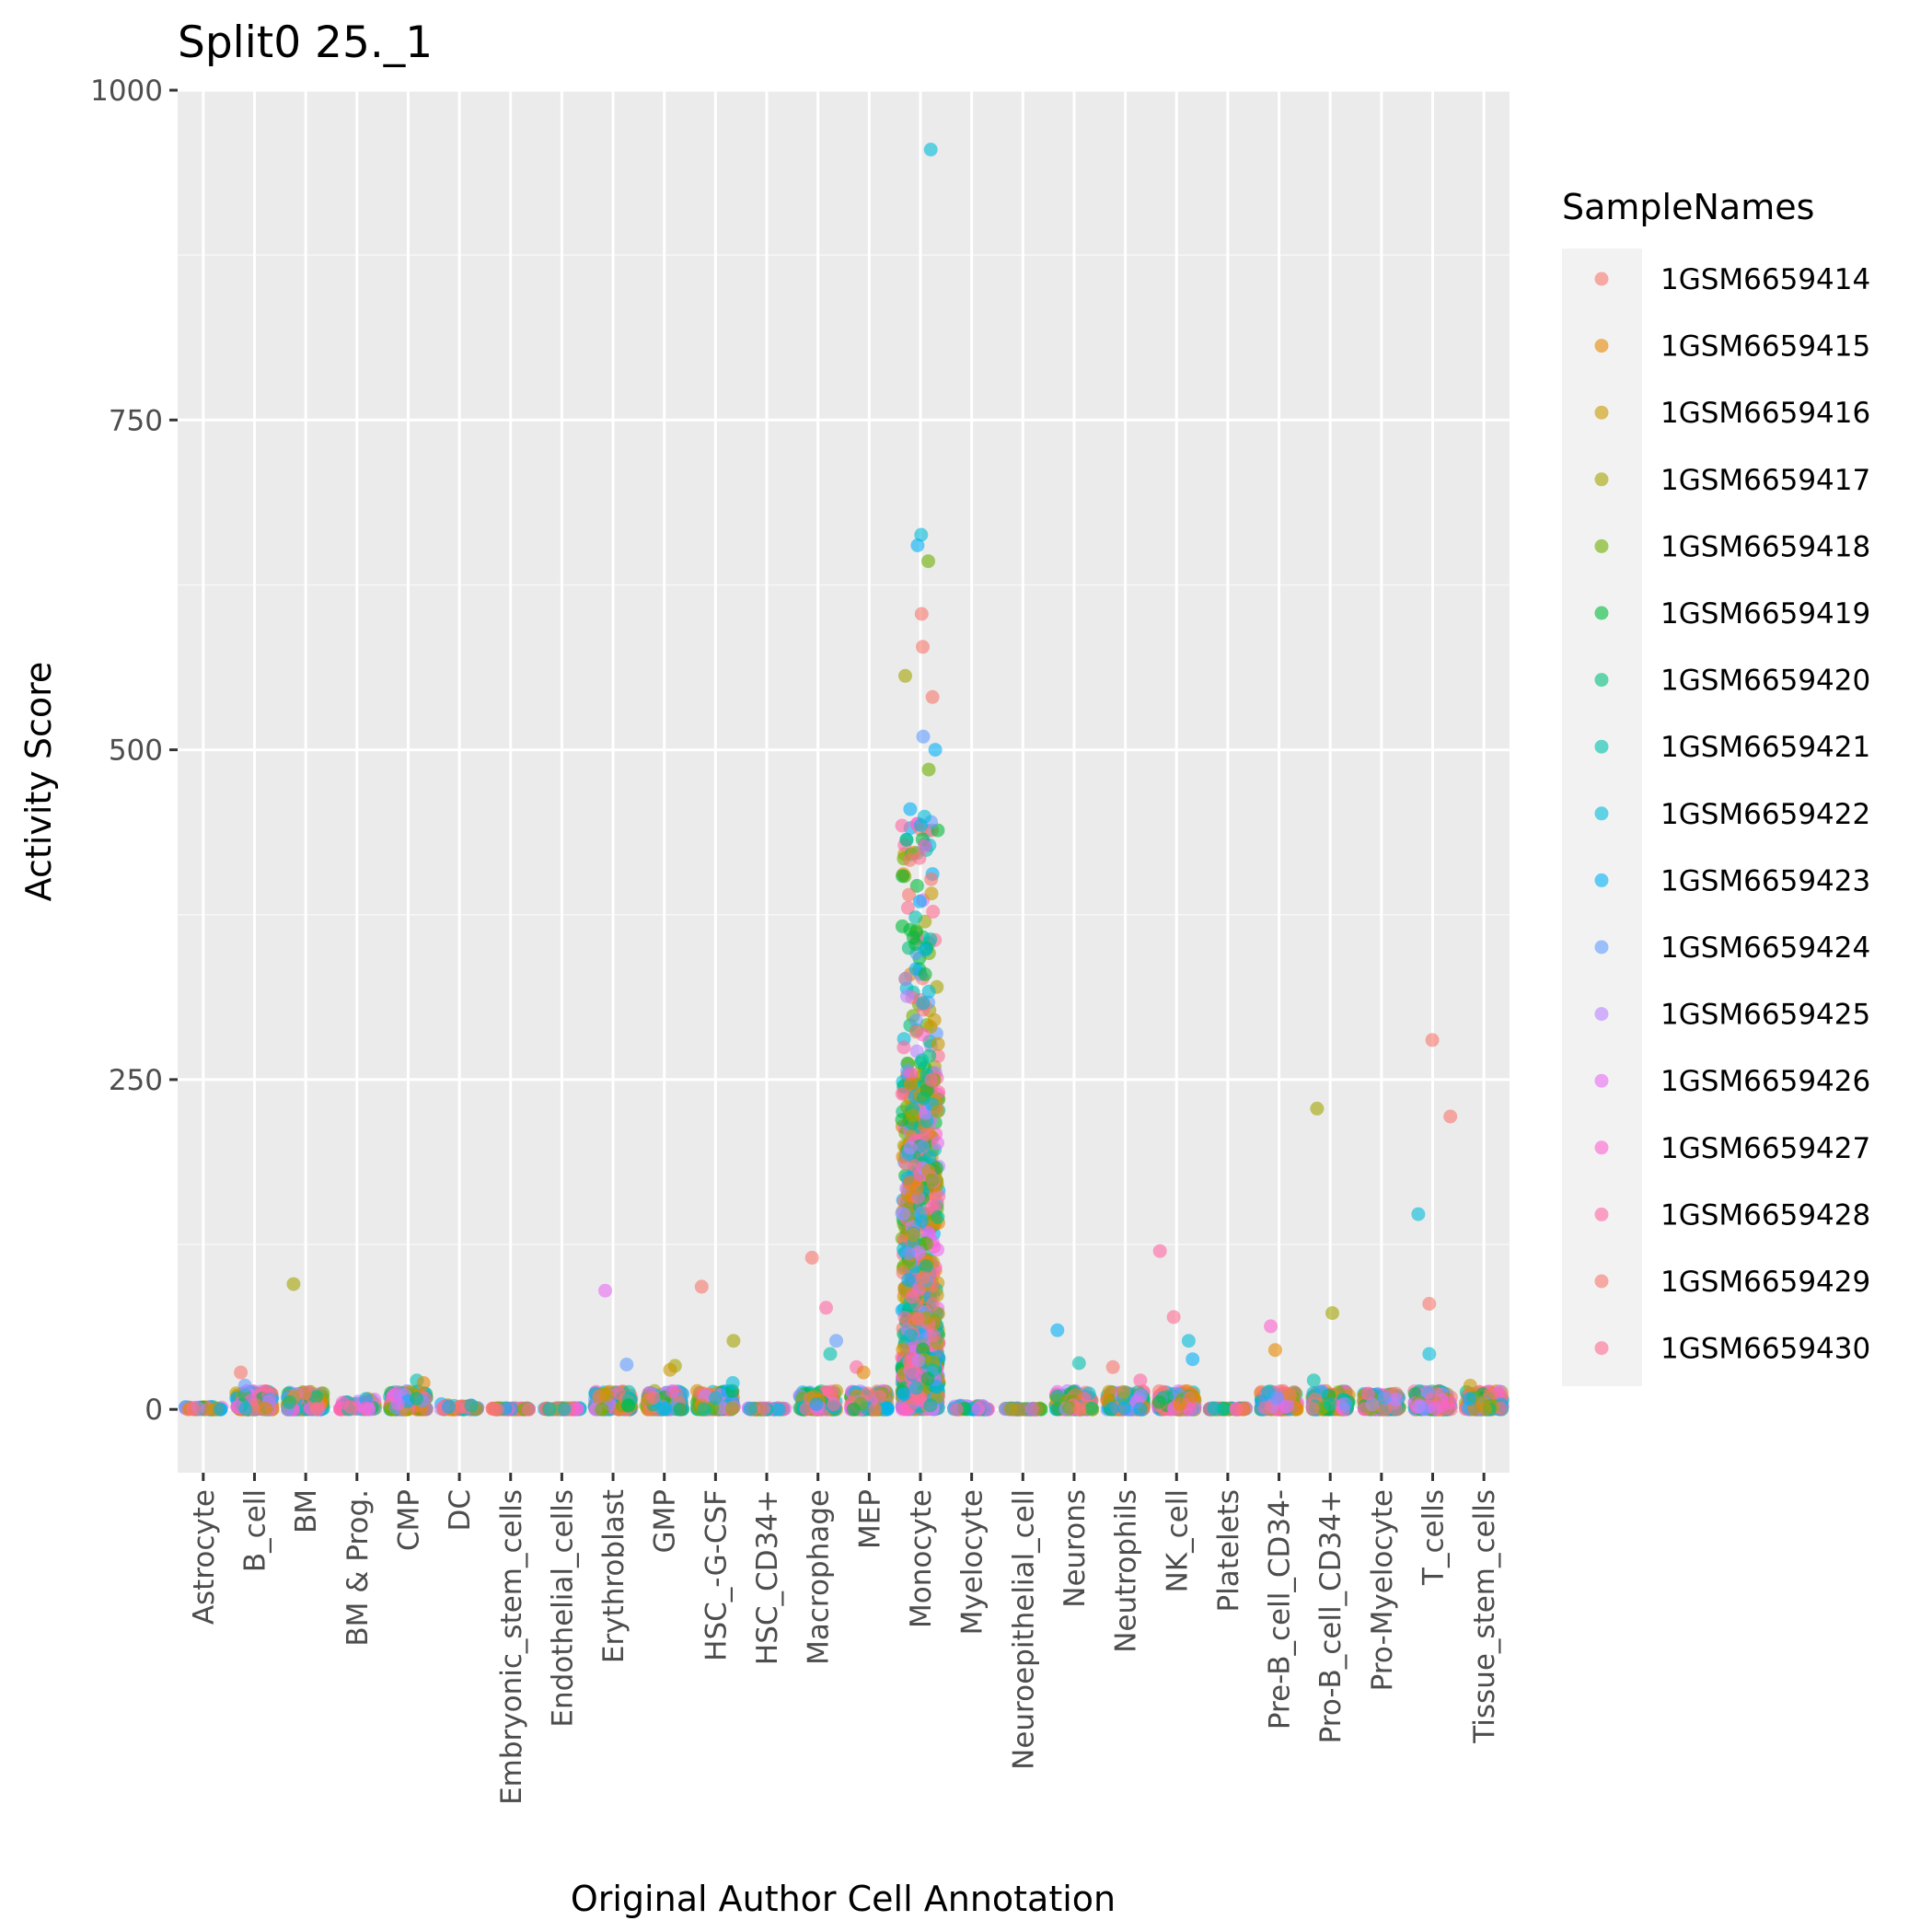 The height and width of the screenshot is (1932, 1932). Describe the element at coordinates (820, 1577) in the screenshot. I see `x-tick-label: Macrophage` at that location.